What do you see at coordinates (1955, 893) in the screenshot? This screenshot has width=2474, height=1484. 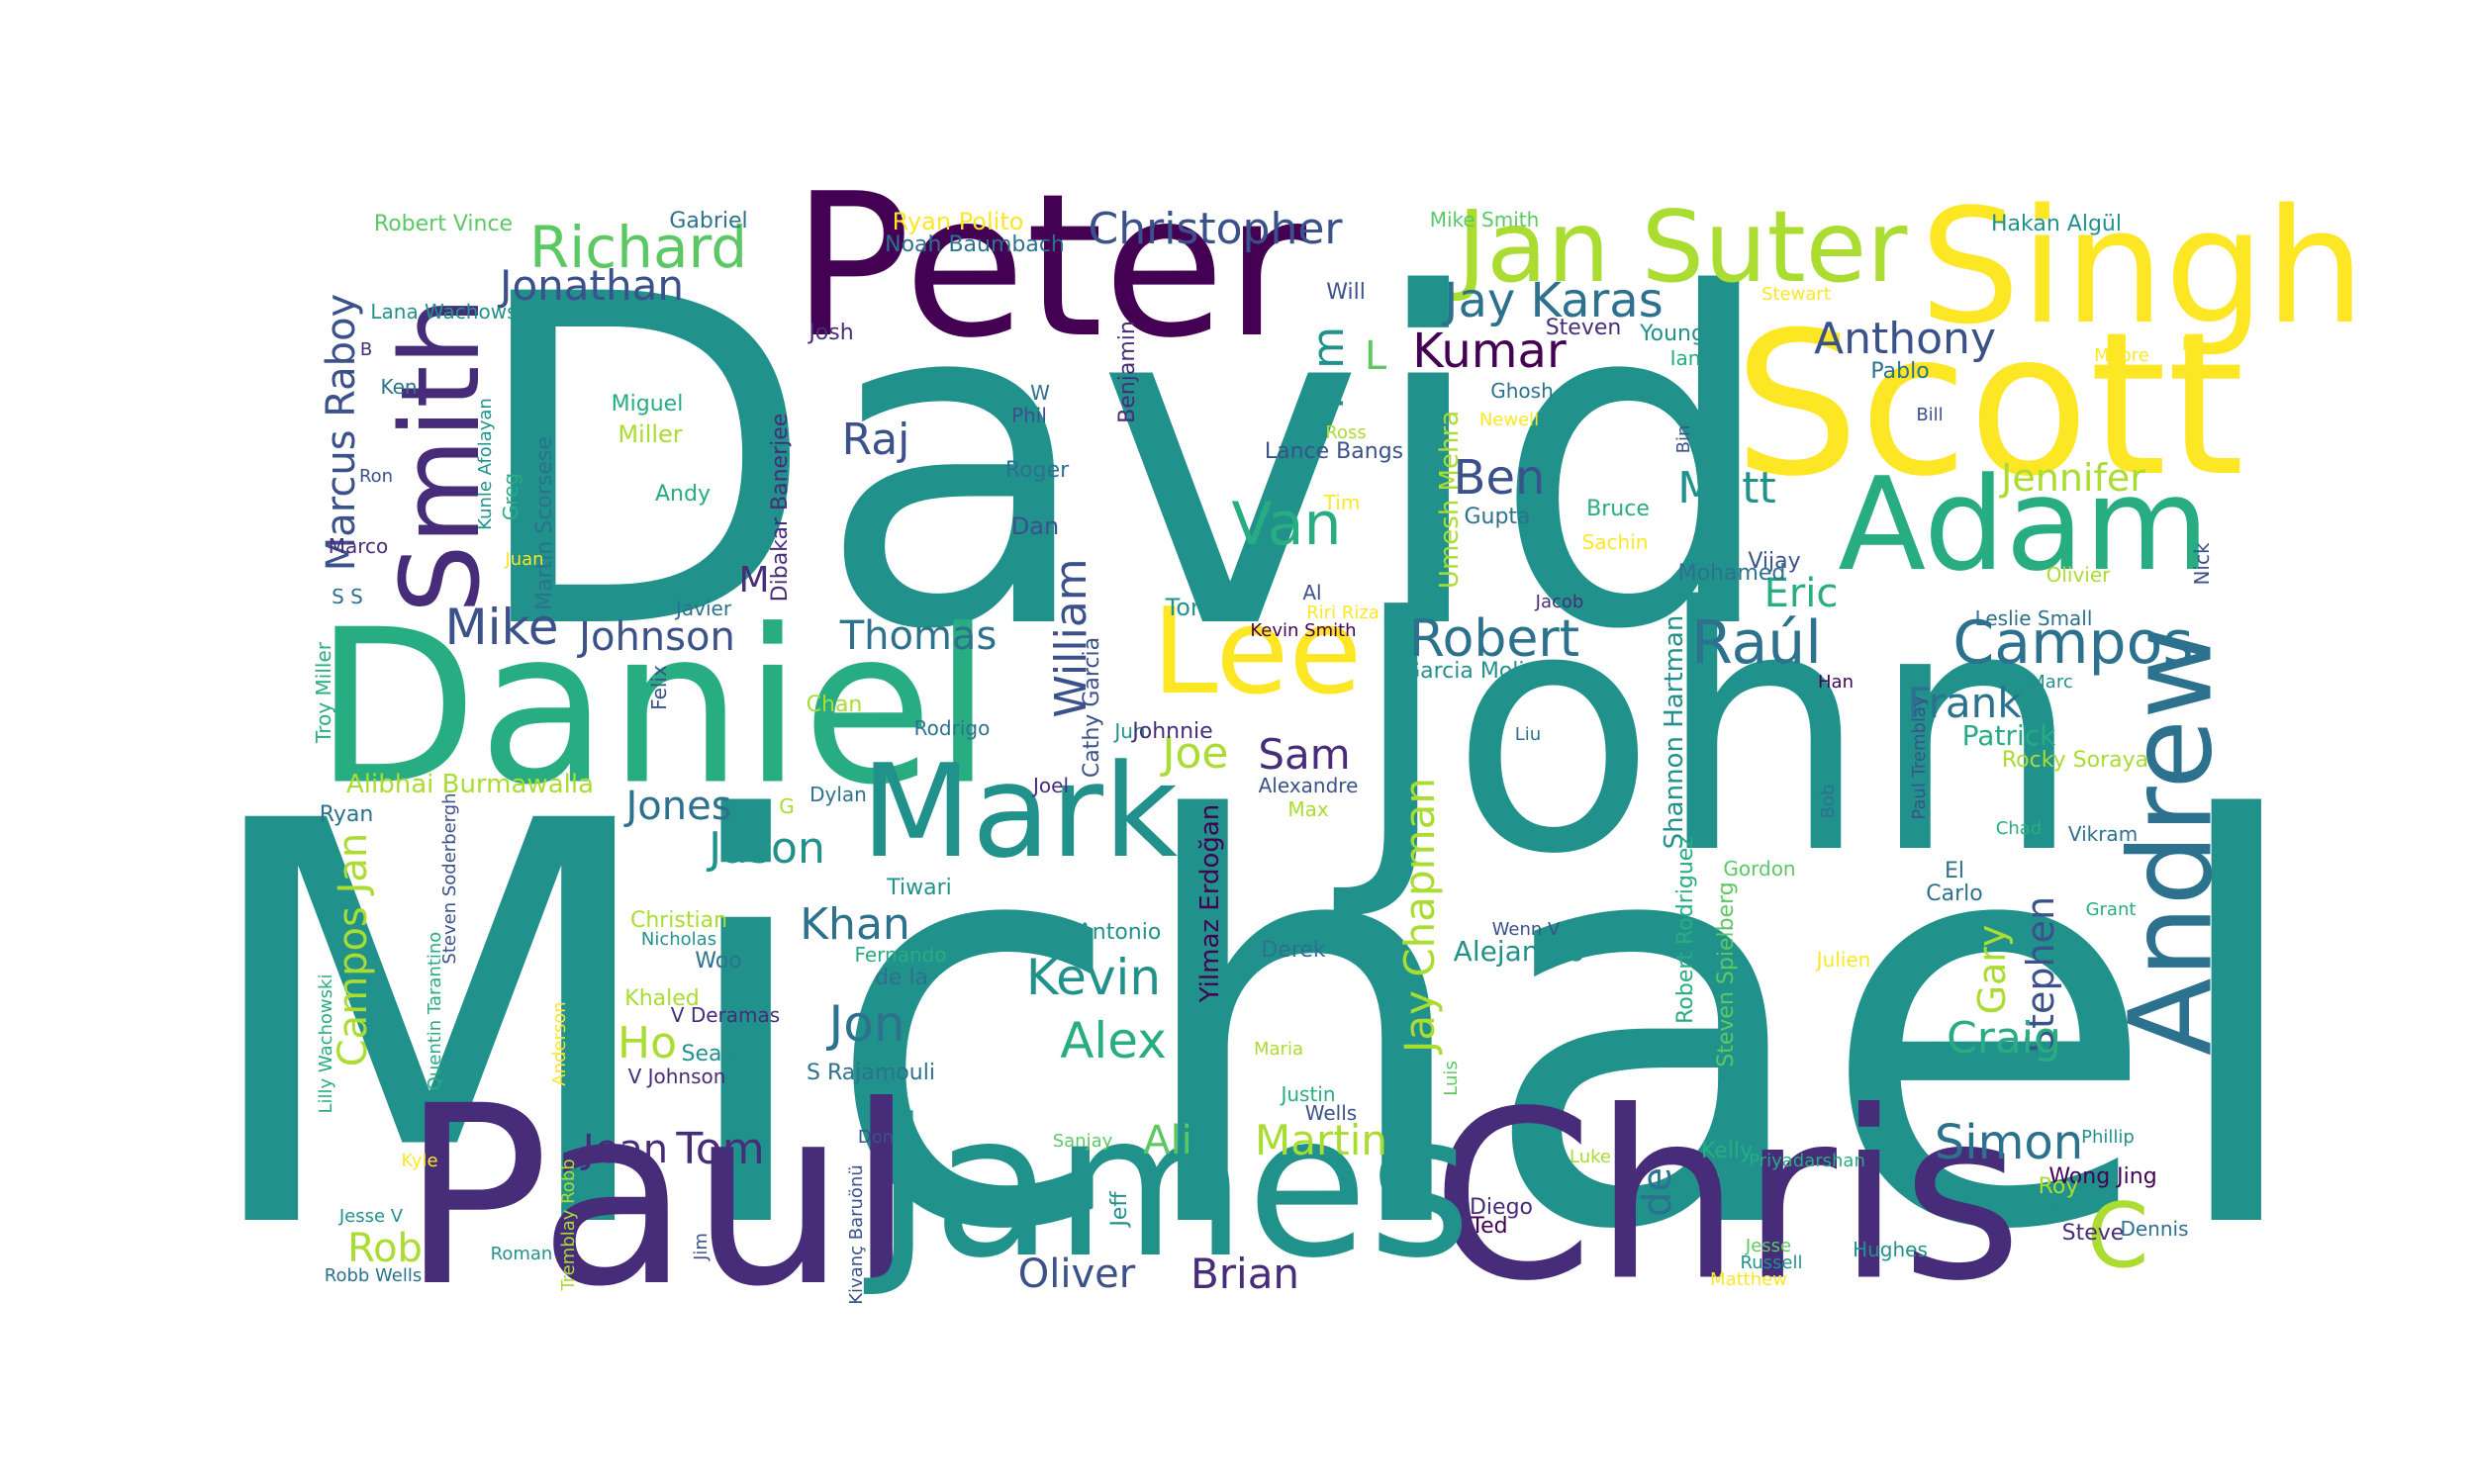 I see `word: Carlo` at bounding box center [1955, 893].